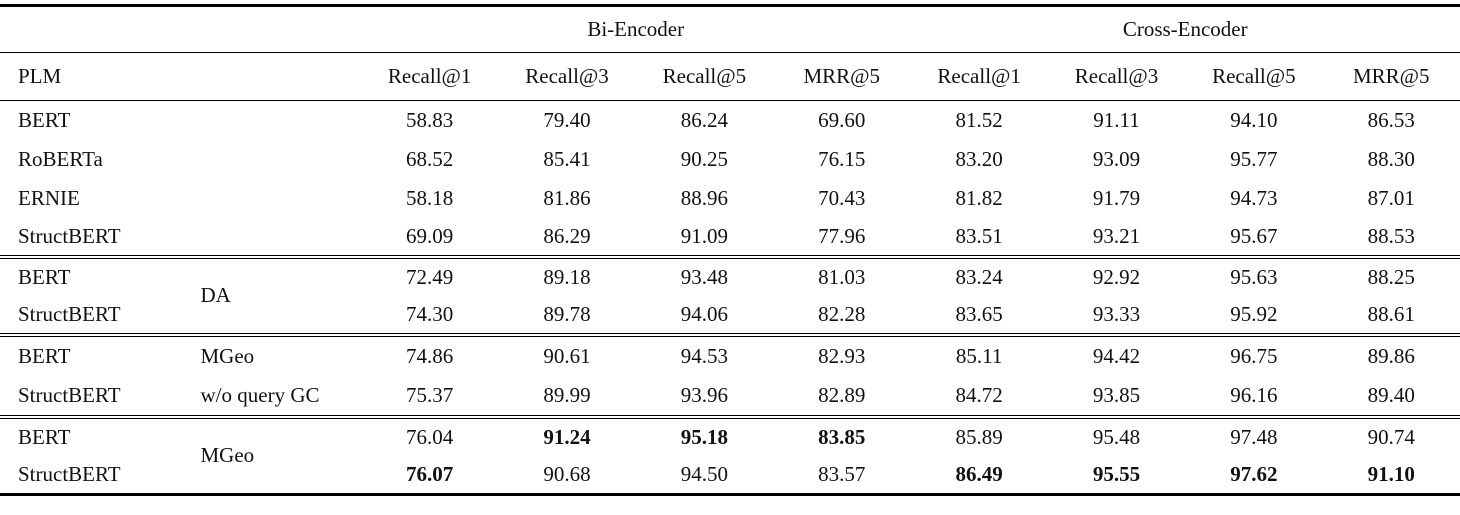 The height and width of the screenshot is (515, 1460). What do you see at coordinates (430, 158) in the screenshot?
I see `metric-value: 68.52` at bounding box center [430, 158].